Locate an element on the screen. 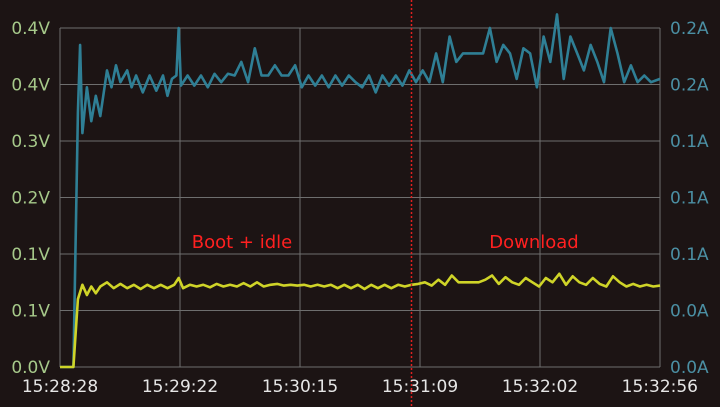 This screenshot has height=407, width=720. annotation-download: Download is located at coordinates (533, 242).